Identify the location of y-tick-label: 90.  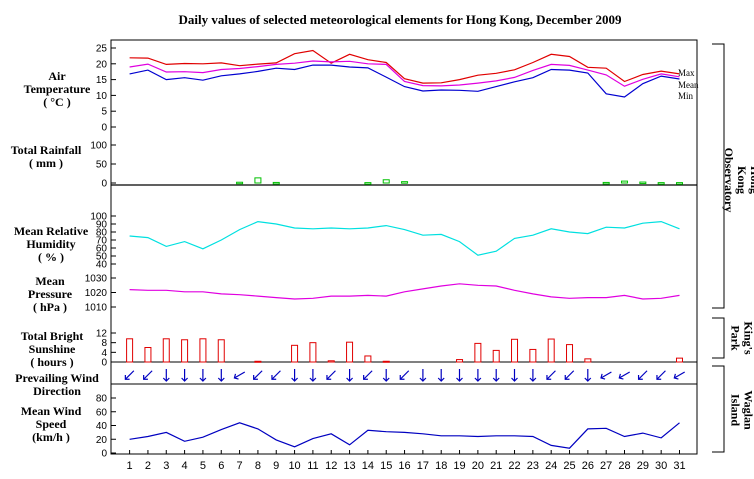
(102, 225).